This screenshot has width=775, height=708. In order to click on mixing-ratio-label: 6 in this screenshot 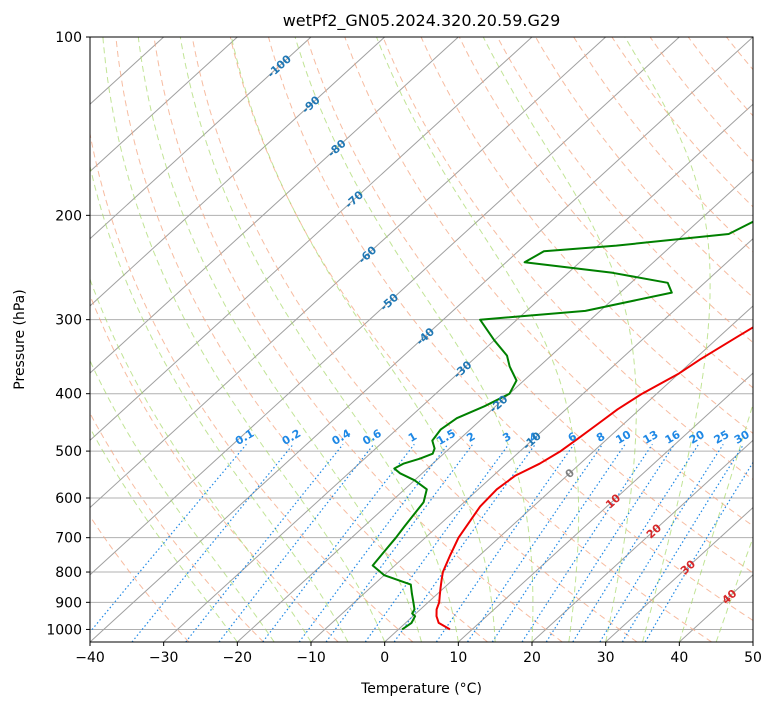, I will do `click(572, 437)`.